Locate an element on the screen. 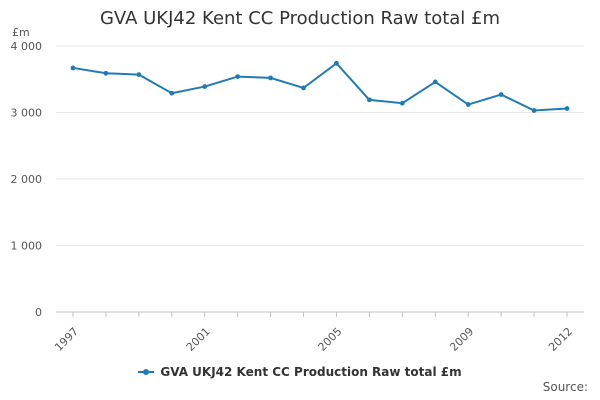 The height and width of the screenshot is (400, 600). series-line is located at coordinates (320, 86).